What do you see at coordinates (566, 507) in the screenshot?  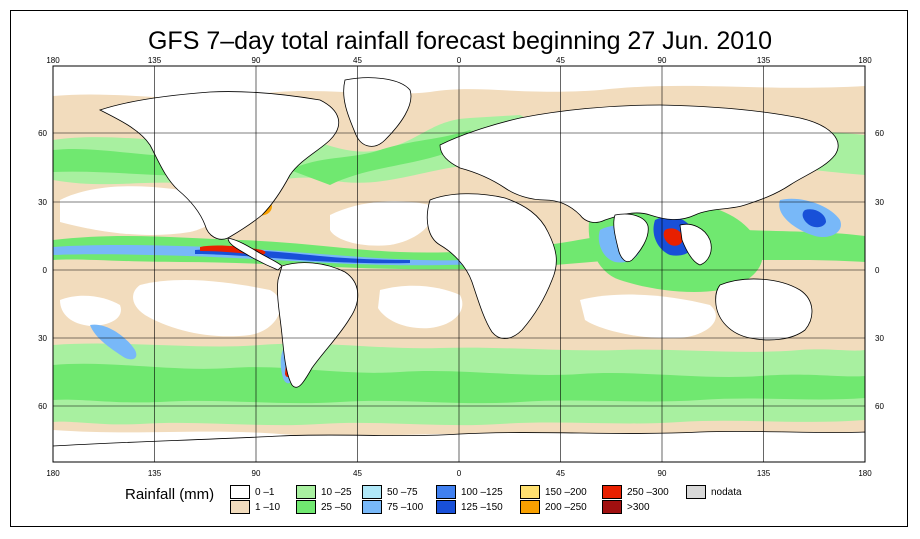 I see `legend-label: 200 –250` at bounding box center [566, 507].